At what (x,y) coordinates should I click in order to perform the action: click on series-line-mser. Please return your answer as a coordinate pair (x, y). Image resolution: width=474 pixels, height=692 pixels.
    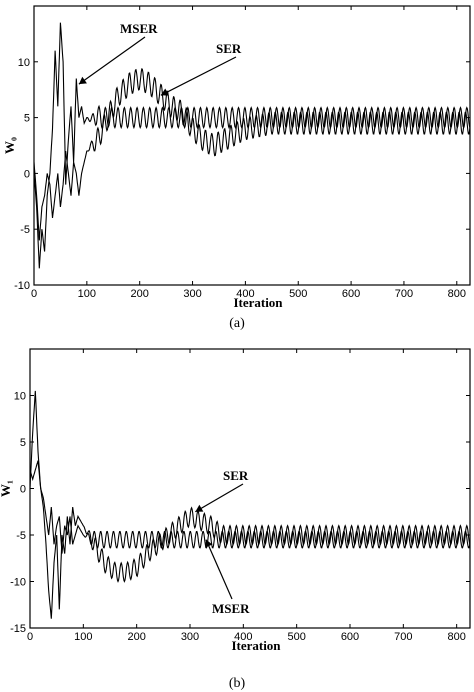
    Looking at the image, I should click on (250, 507).